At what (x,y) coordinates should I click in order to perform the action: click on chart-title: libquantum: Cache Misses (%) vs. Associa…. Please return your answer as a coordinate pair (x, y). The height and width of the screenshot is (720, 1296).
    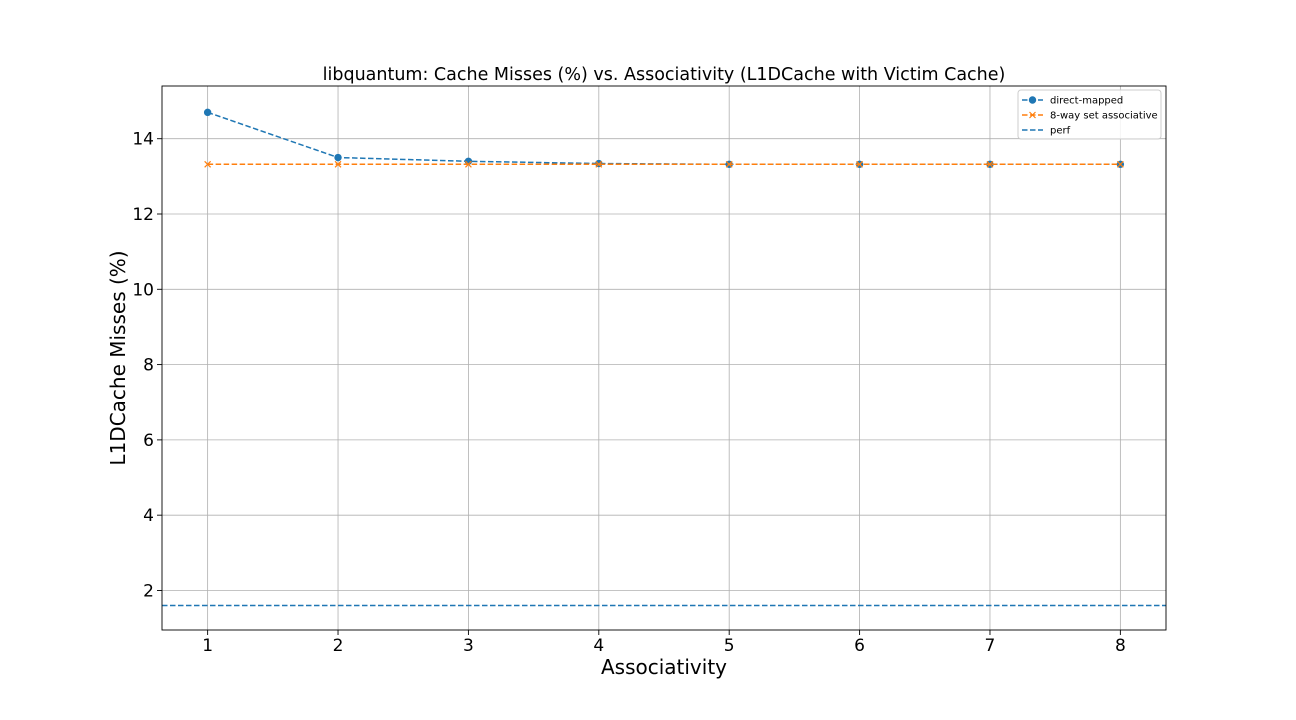
    Looking at the image, I should click on (664, 75).